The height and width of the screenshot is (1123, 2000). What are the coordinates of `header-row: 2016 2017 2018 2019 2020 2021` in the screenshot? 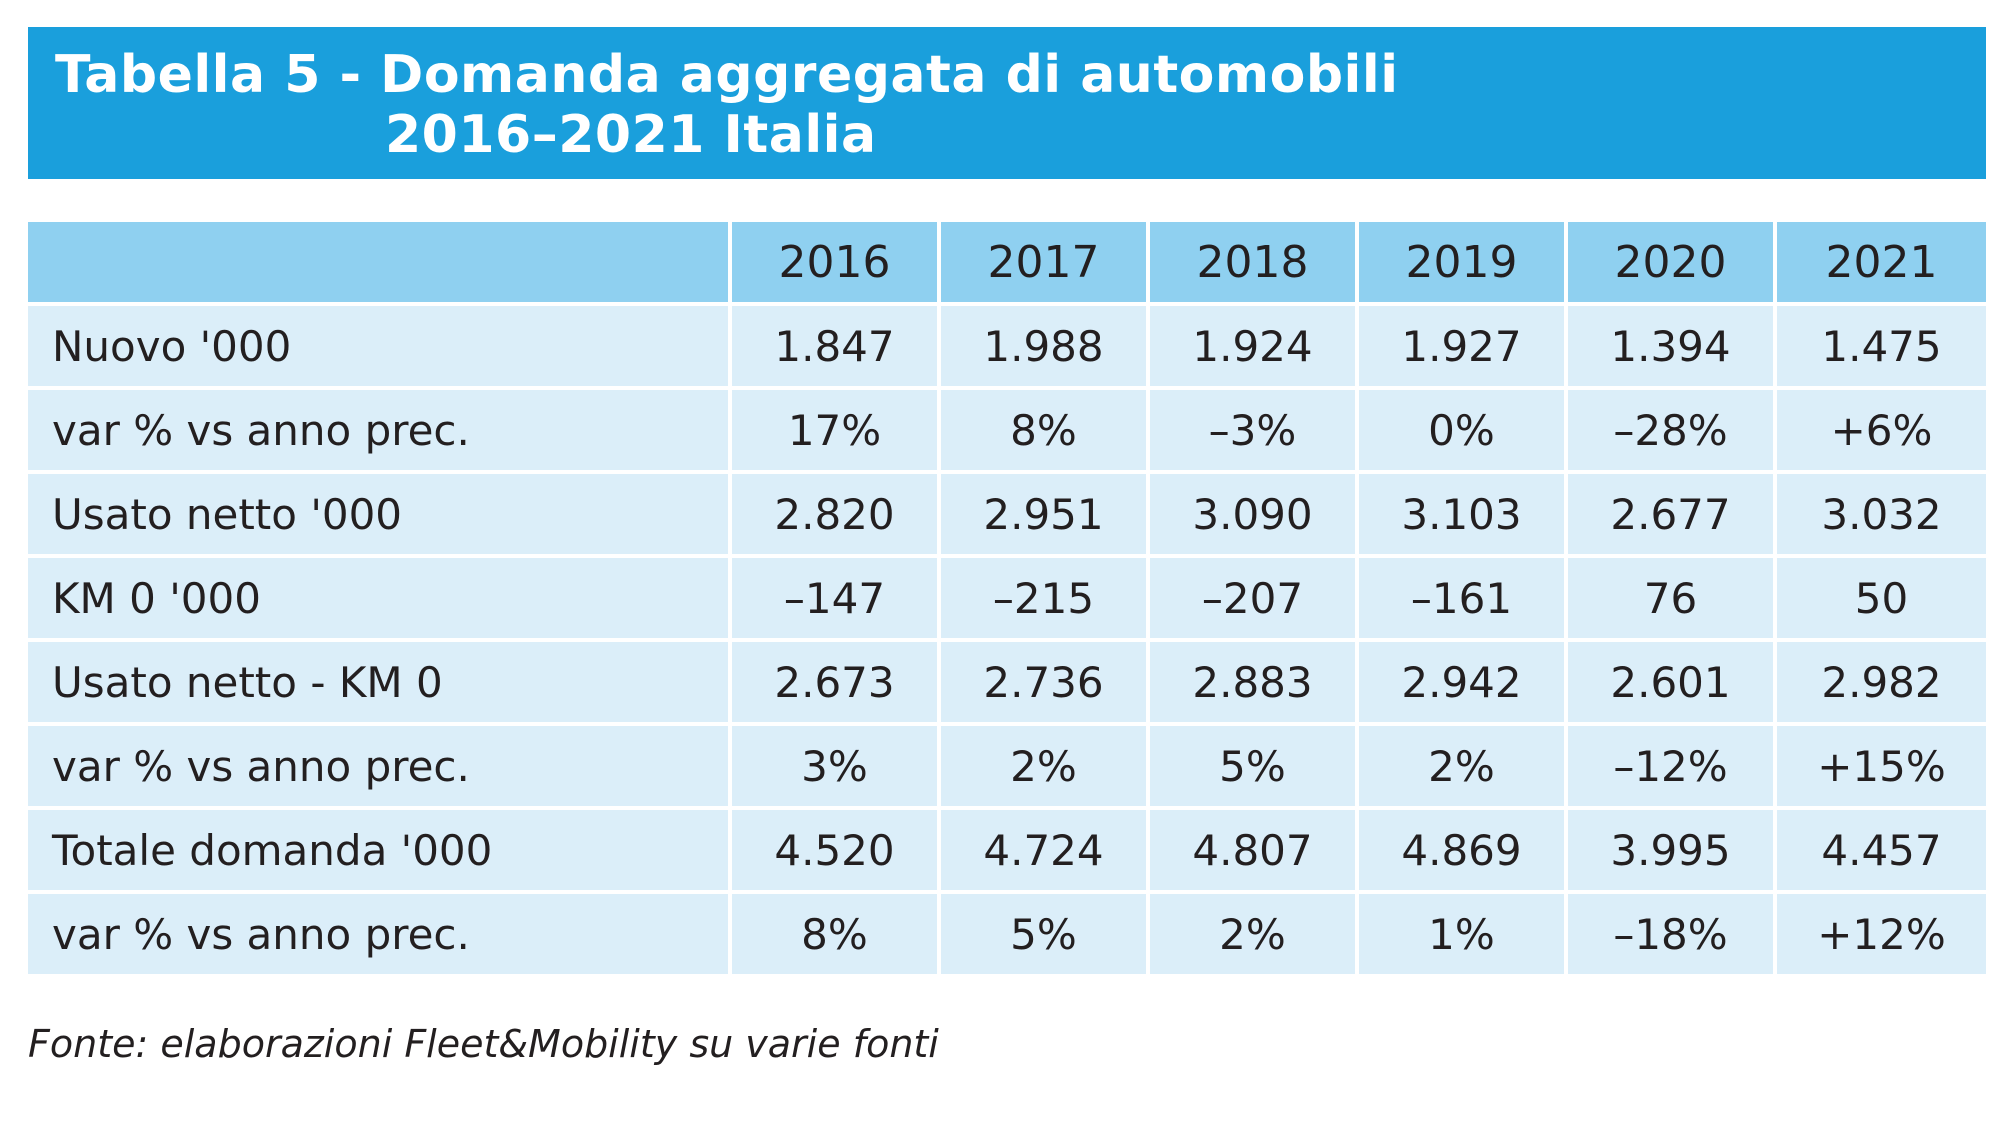 It's located at (1007, 264).